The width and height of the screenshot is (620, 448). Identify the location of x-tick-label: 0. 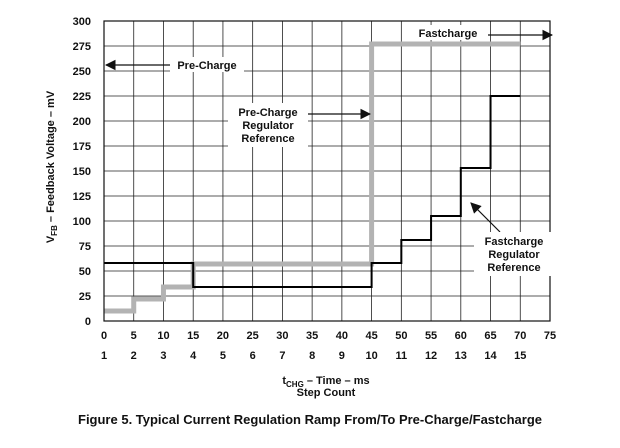
(104, 336).